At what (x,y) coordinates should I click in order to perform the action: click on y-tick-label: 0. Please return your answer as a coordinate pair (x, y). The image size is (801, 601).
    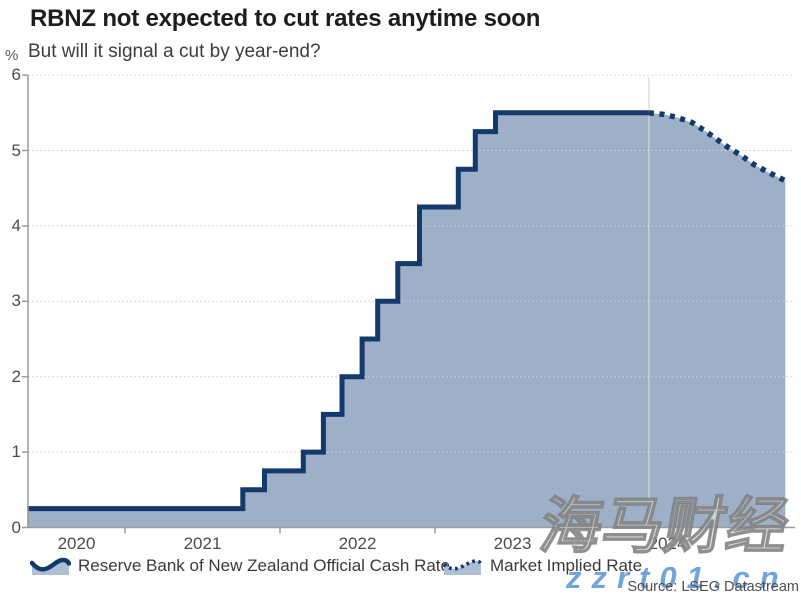
    Looking at the image, I should click on (16, 527).